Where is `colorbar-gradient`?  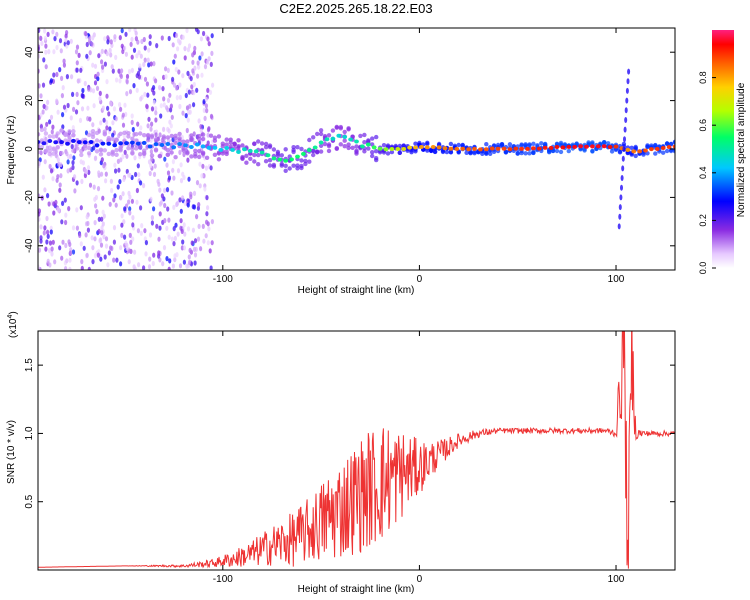 colorbar-gradient is located at coordinates (723, 149).